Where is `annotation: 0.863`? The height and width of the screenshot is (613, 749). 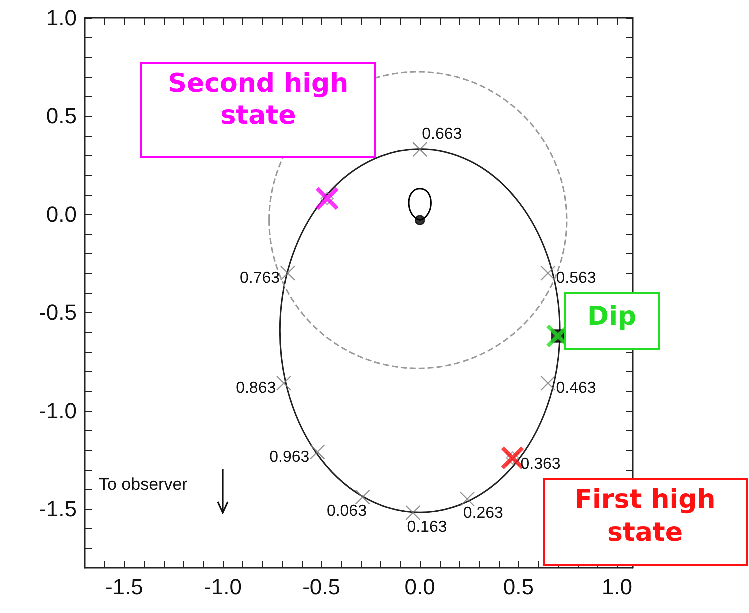
annotation: 0.863 is located at coordinates (256, 389).